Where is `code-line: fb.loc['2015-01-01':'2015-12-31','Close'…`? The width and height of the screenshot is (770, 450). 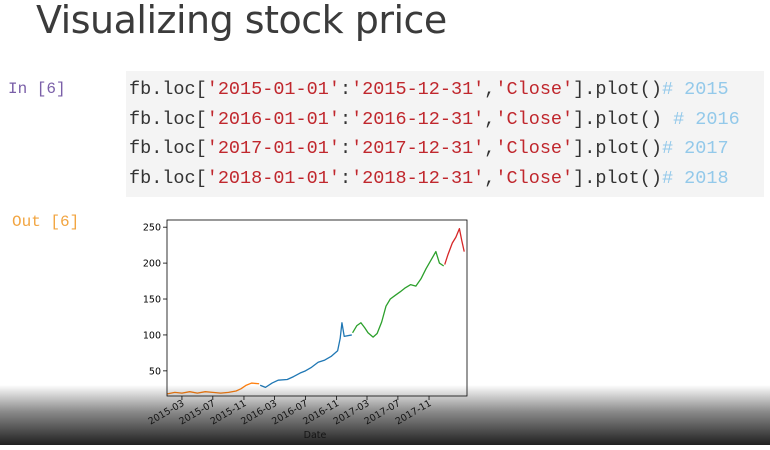
code-line: fb.loc['2015-01-01':'2015-12-31','Close'… is located at coordinates (446, 90).